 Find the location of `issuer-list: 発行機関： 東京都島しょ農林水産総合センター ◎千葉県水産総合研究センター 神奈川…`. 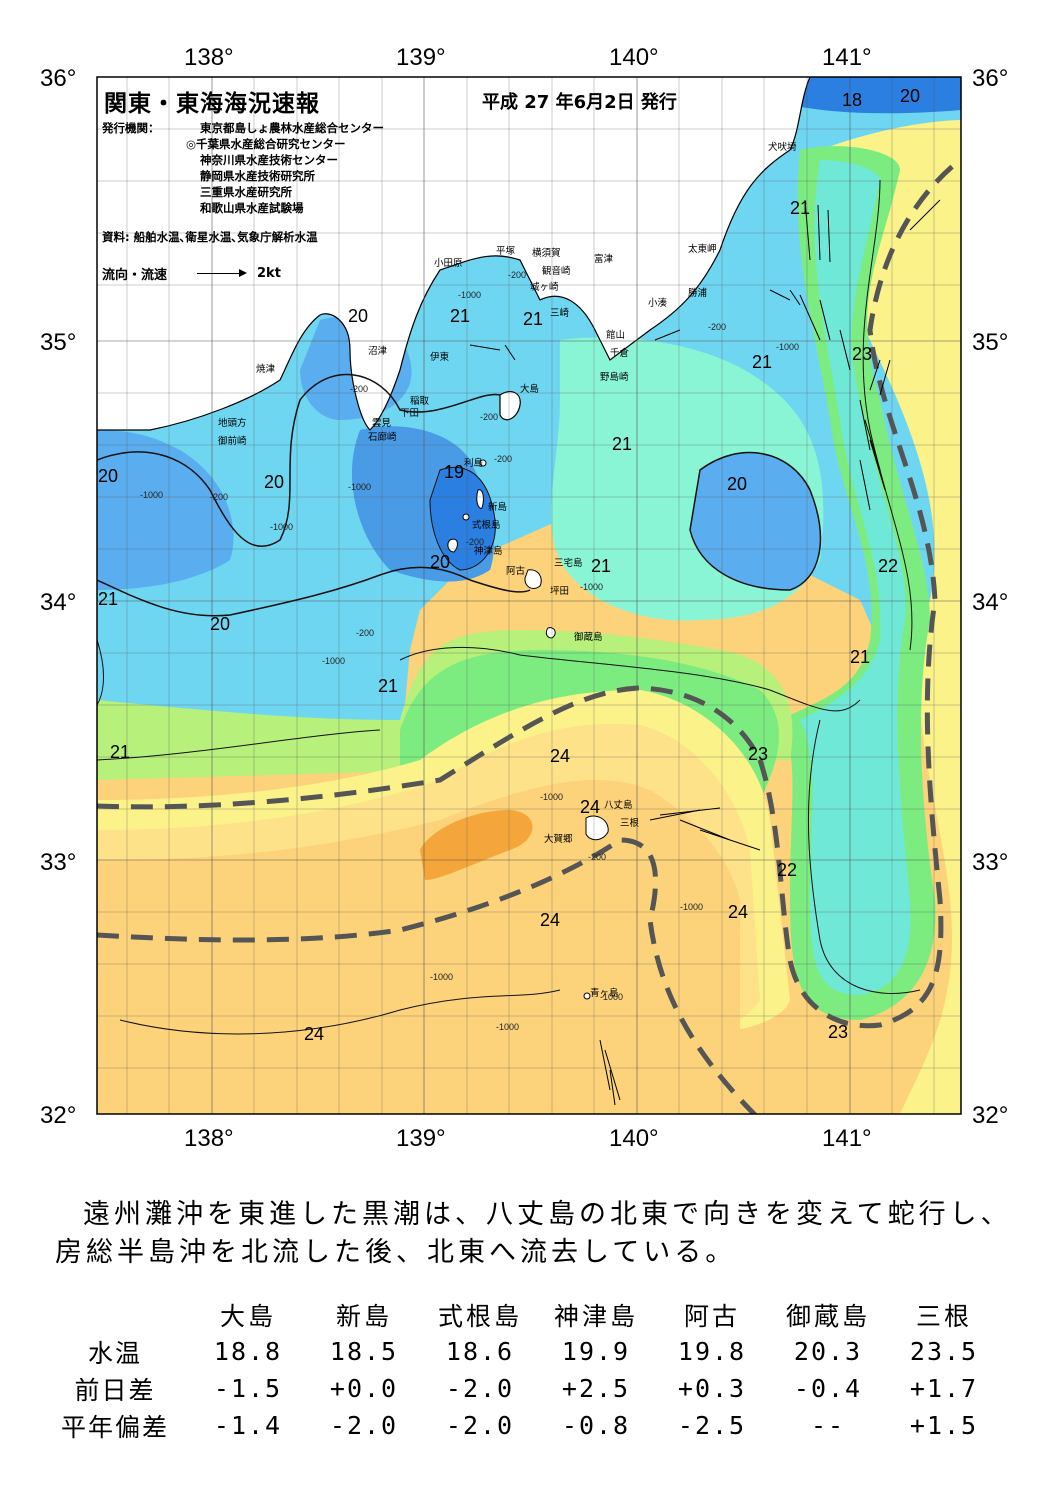

issuer-list: 発行機関： 東京都島しょ農林水産総合センター ◎千葉県水産総合研究センター 神奈川… is located at coordinates (243, 168).